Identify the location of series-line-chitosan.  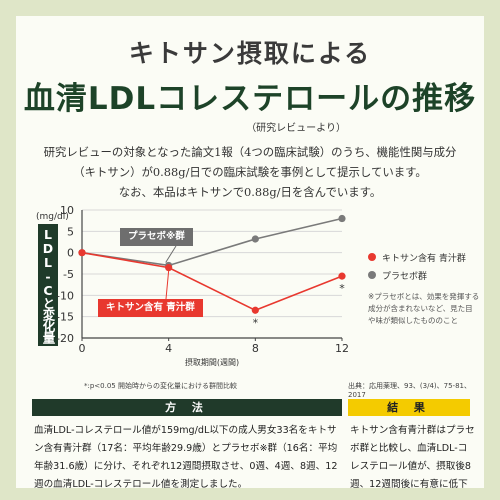
(212, 281).